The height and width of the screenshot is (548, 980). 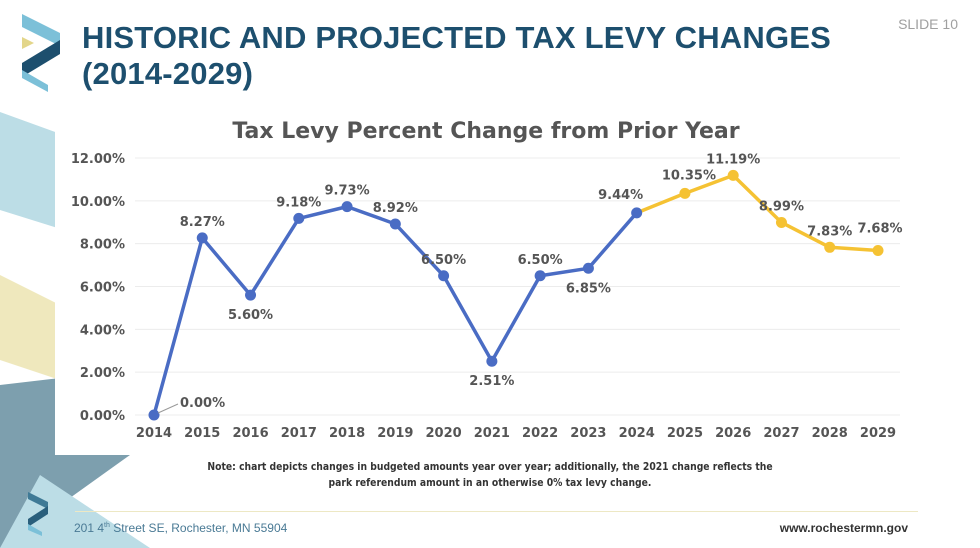 I want to click on data-label: 11.19%, so click(x=733, y=159).